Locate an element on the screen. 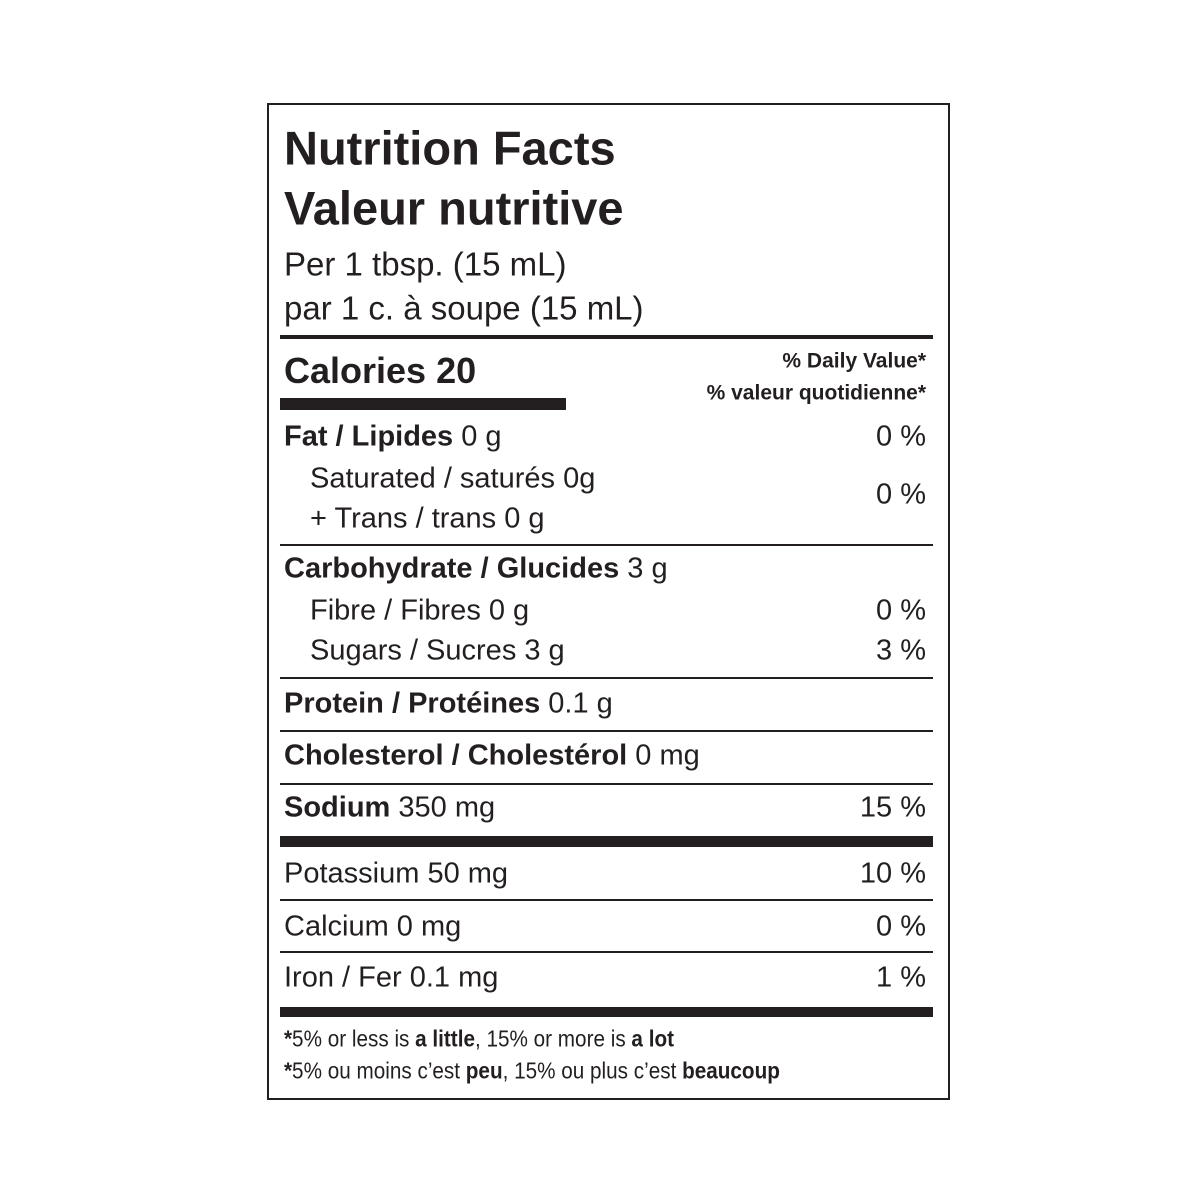 The height and width of the screenshot is (1200, 1200). nutrient-name: Fat / Lipides is located at coordinates (369, 436).